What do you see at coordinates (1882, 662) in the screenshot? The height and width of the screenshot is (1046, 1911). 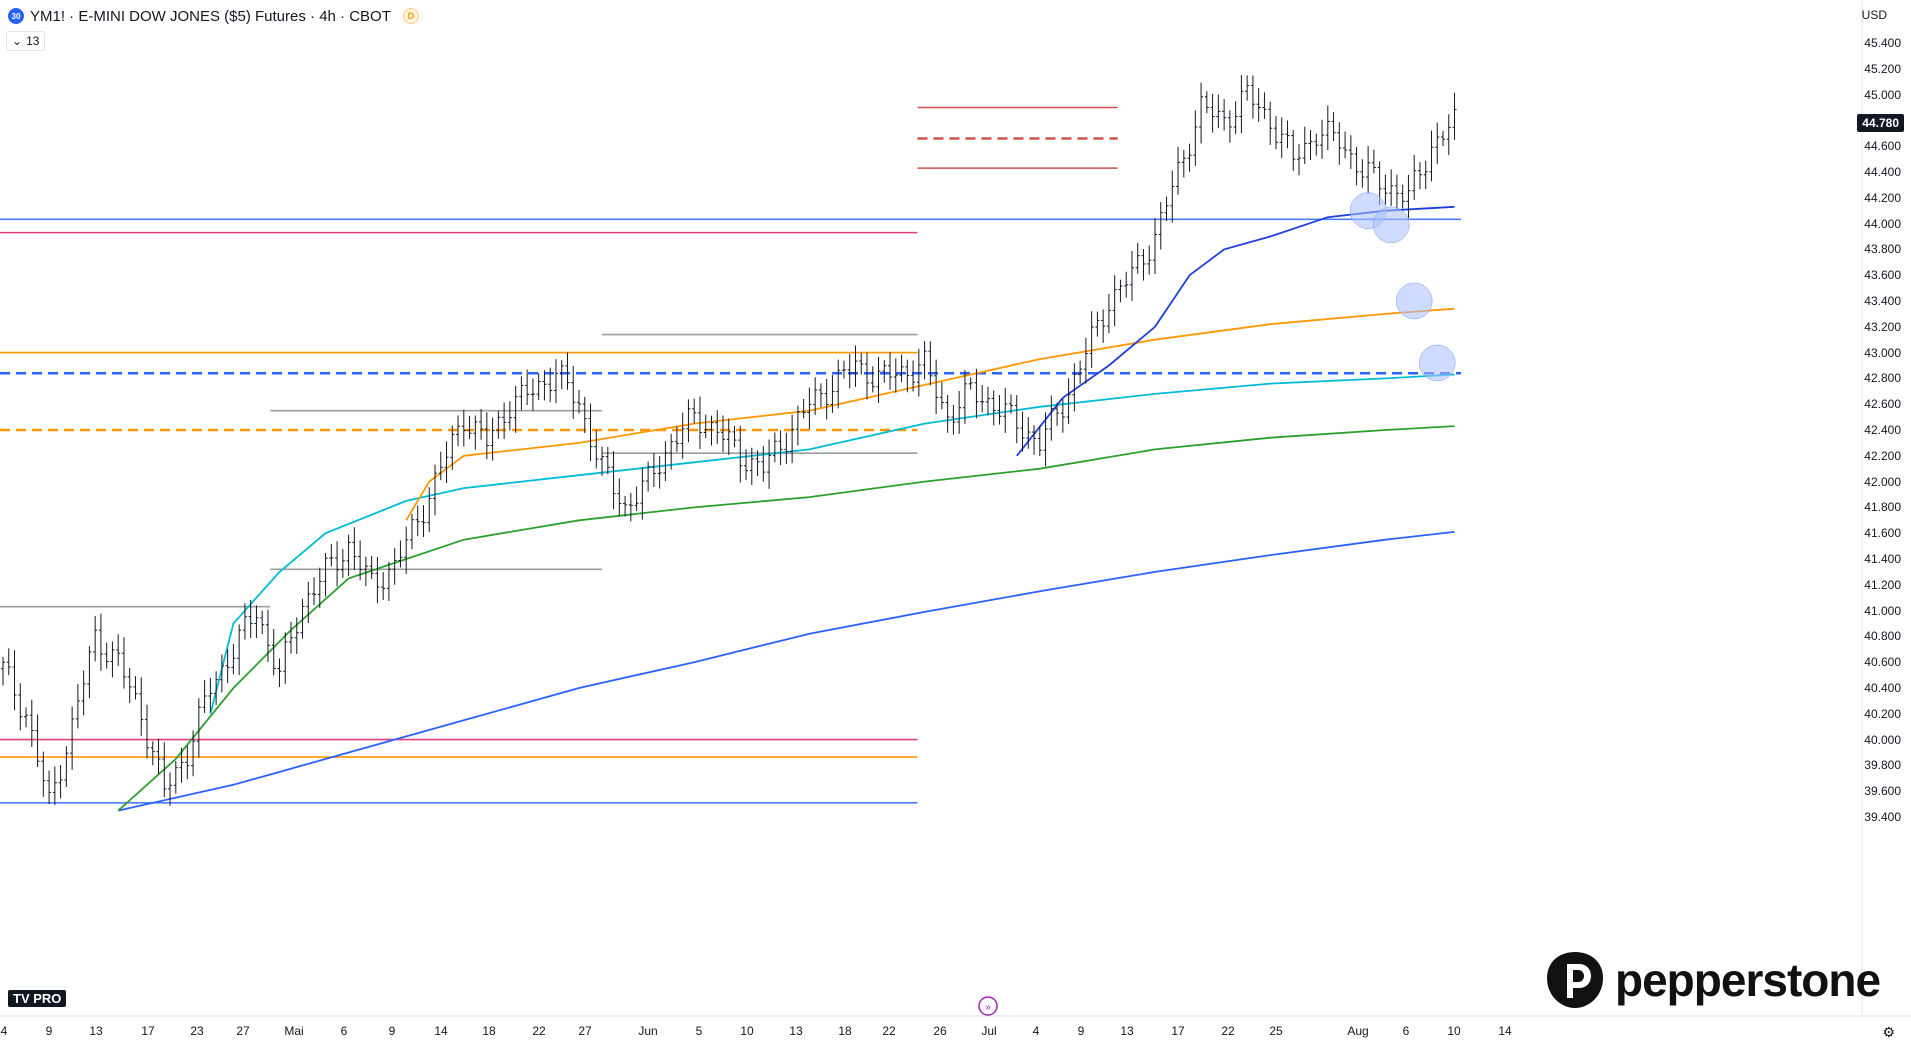 I see `price-tick-label: 40.600` at bounding box center [1882, 662].